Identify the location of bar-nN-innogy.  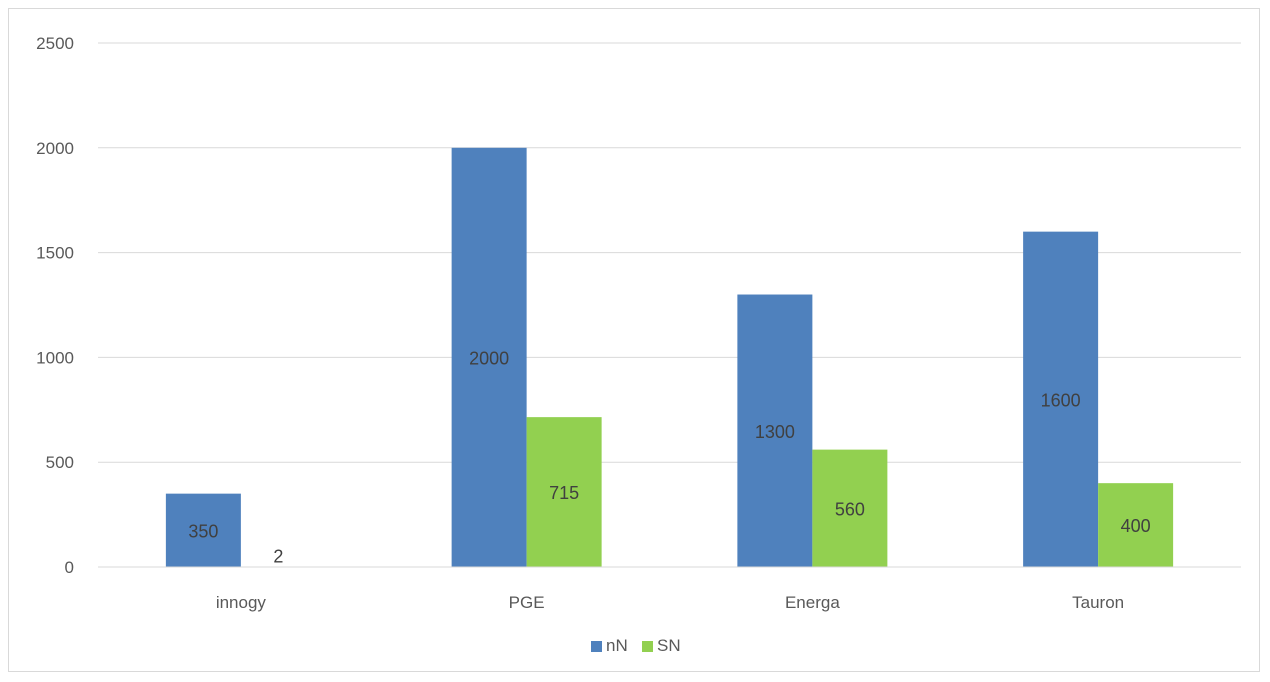
(203, 530).